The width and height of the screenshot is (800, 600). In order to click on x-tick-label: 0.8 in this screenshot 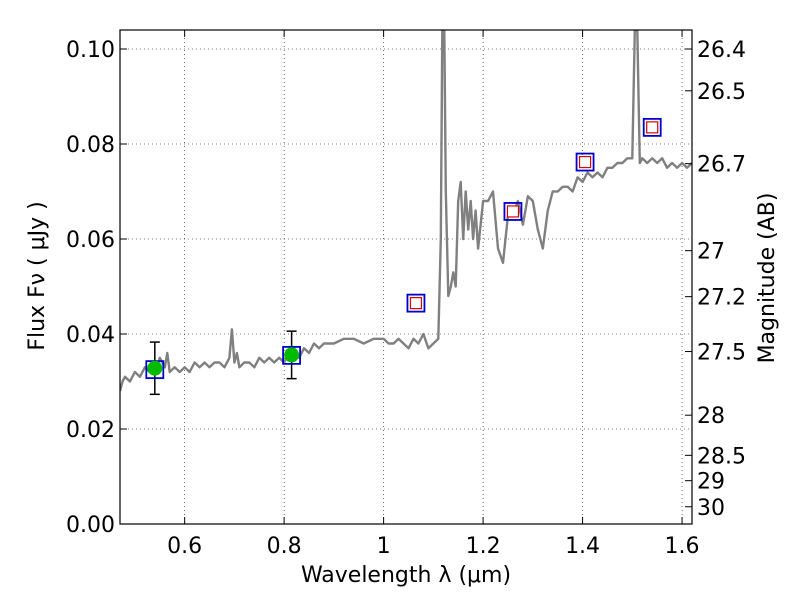, I will do `click(284, 546)`.